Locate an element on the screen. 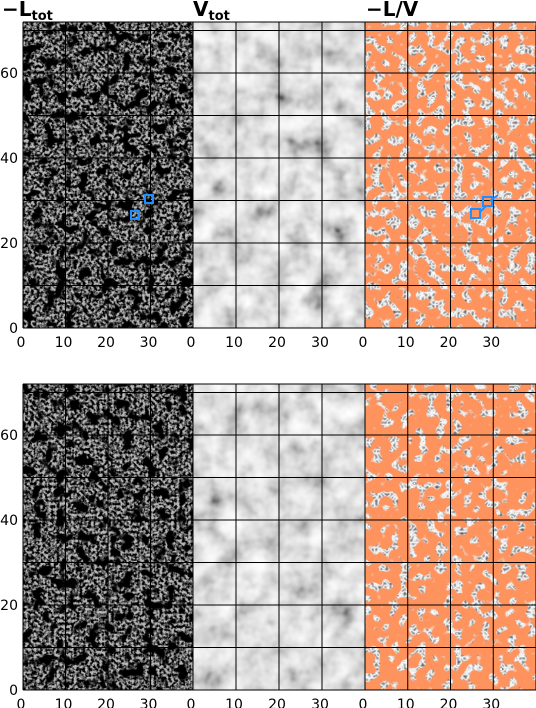 Image resolution: width=536 pixels, height=708 pixels. panel-title-ltot: −Ltot is located at coordinates (27, 12).